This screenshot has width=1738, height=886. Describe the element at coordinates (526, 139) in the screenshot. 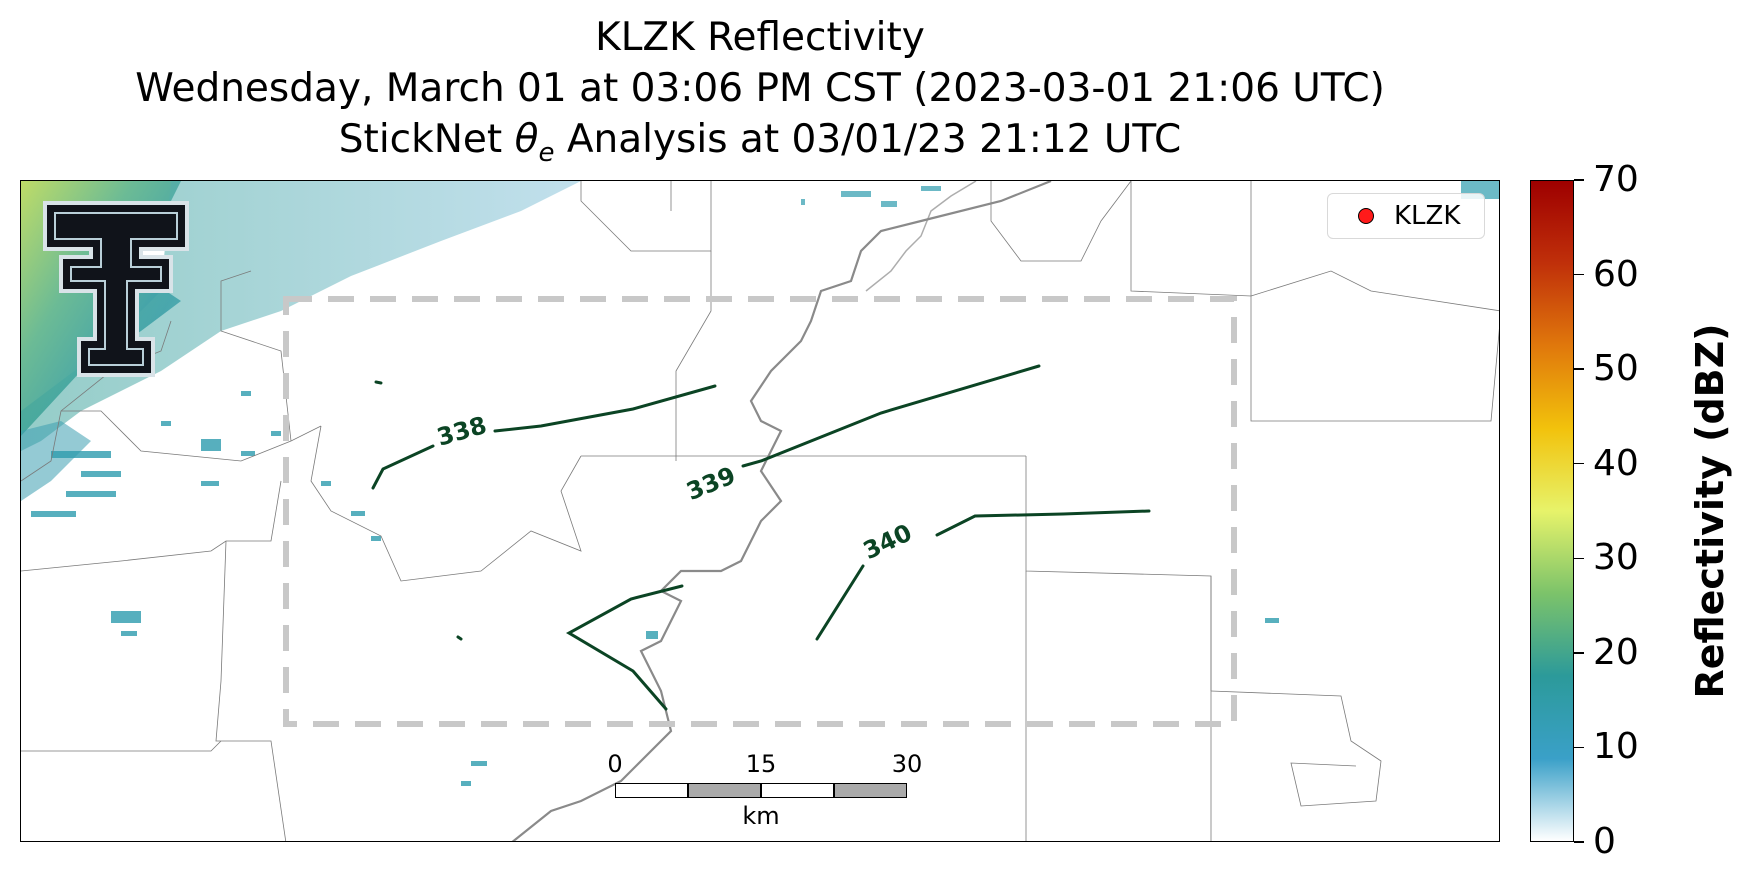

I see `theta-symbol: θ` at that location.